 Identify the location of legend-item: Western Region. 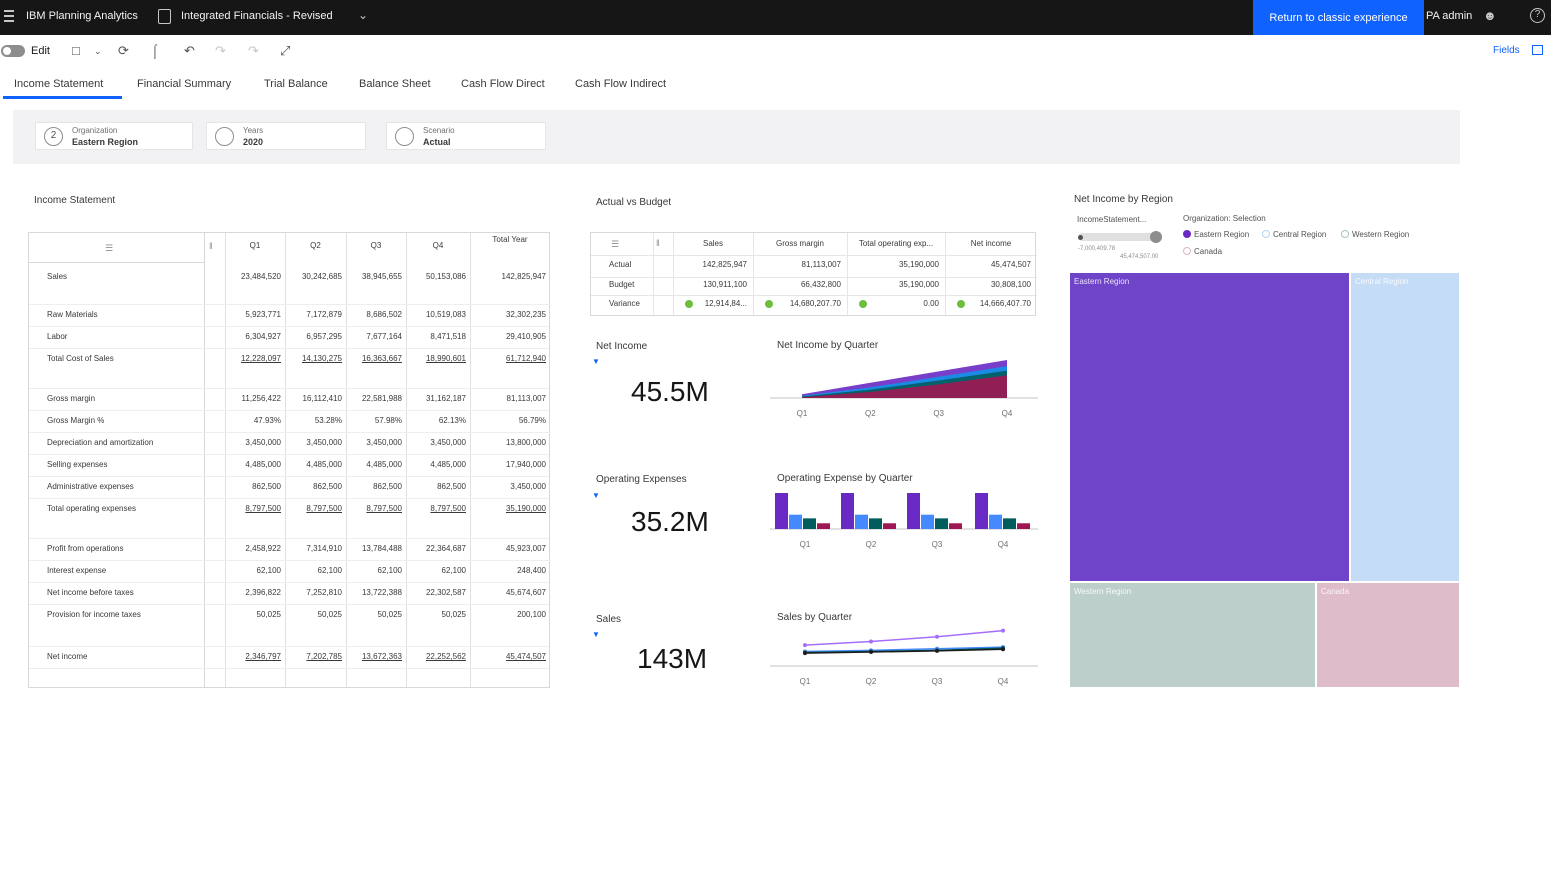
(1375, 234).